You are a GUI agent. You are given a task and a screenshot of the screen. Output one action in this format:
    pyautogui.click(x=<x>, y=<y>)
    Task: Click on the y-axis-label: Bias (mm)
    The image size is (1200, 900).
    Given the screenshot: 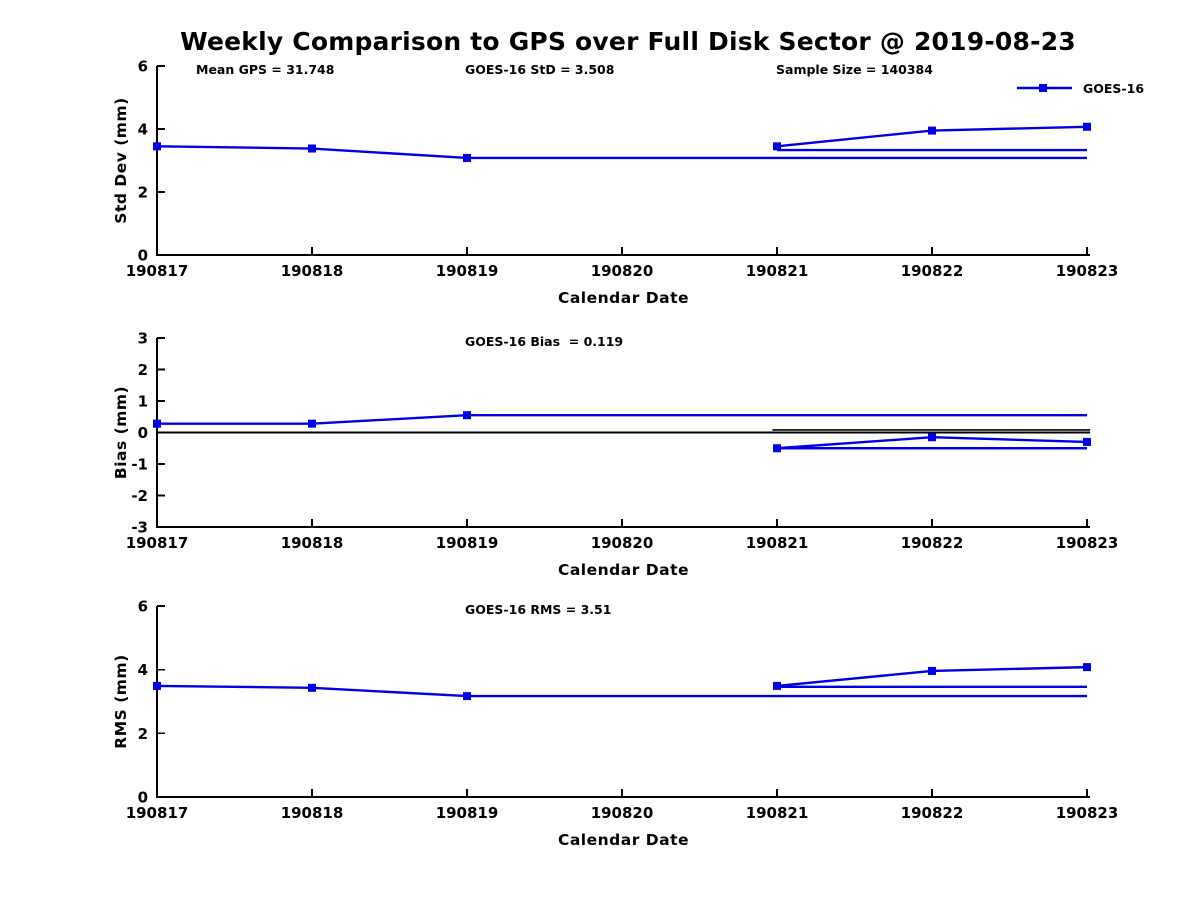 What is the action you would take?
    pyautogui.click(x=121, y=432)
    